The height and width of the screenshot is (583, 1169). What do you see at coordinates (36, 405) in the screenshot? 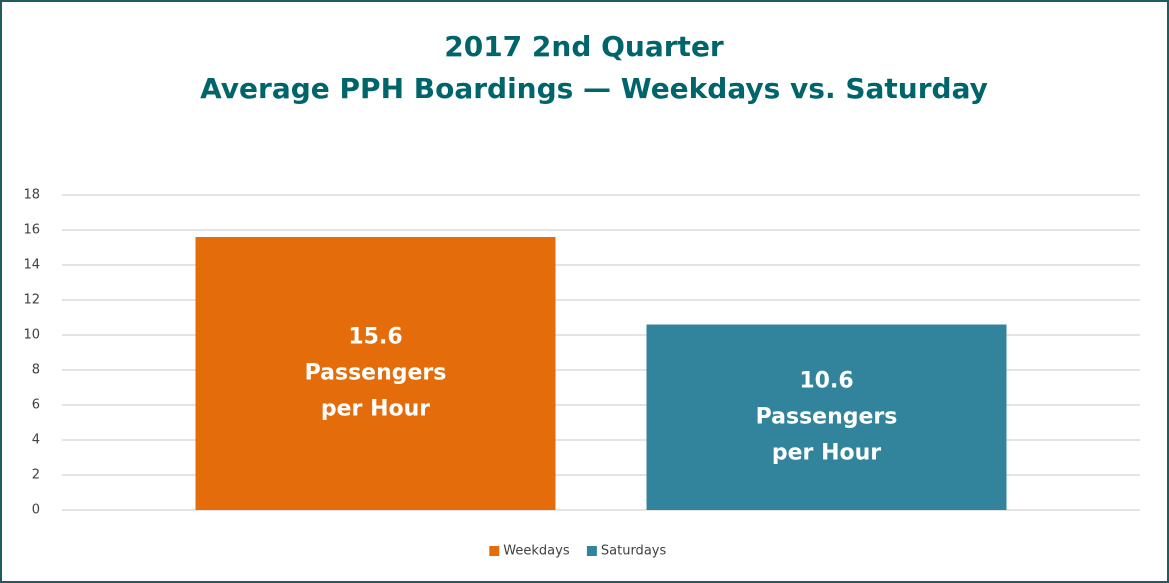
I see `y-tick-label: 6` at bounding box center [36, 405].